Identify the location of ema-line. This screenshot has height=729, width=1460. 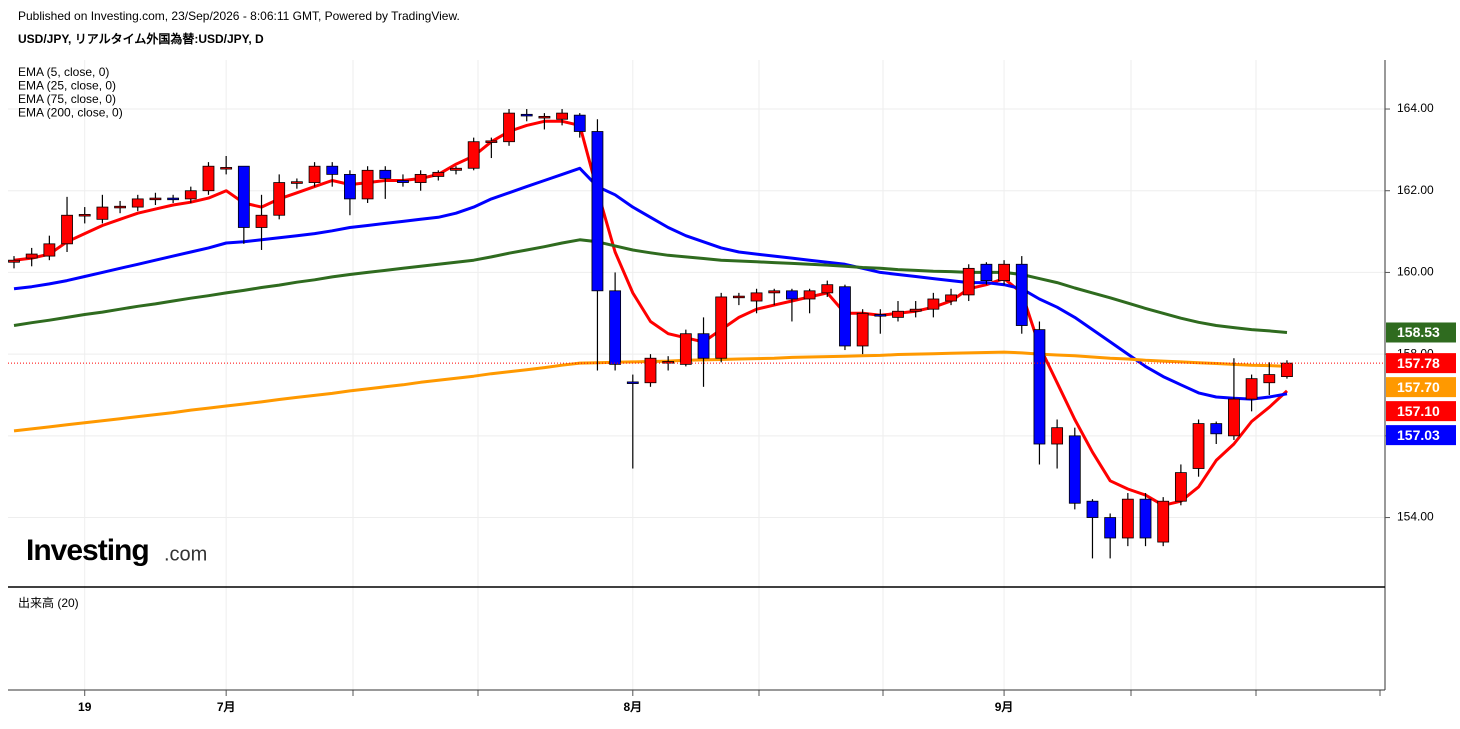
(650, 286).